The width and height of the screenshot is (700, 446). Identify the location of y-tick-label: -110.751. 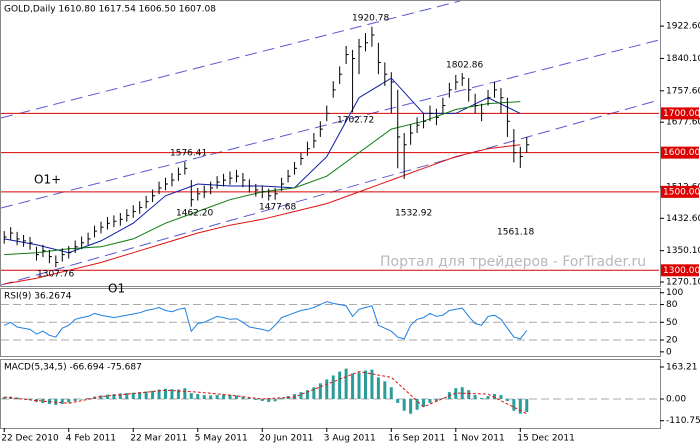
(683, 421).